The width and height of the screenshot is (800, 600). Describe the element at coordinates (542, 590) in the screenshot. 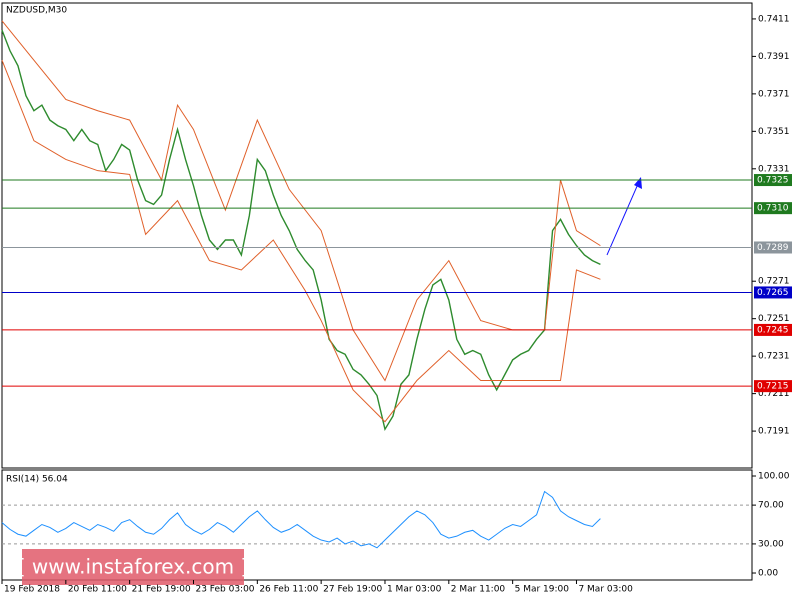

I see `x-tick-label: 5 Mar 19:00` at that location.